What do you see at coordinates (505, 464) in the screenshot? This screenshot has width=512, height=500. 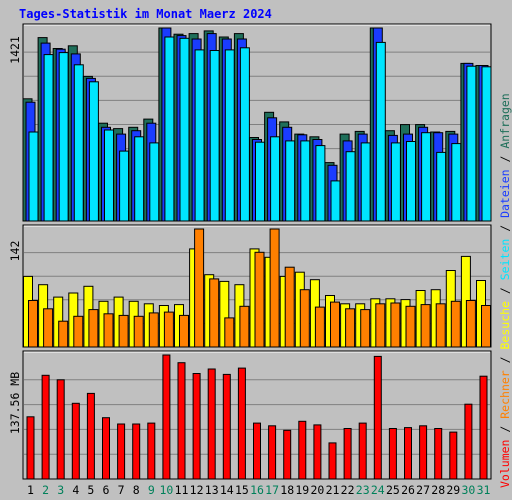 I see `legend-volumen: Volumen` at bounding box center [505, 464].